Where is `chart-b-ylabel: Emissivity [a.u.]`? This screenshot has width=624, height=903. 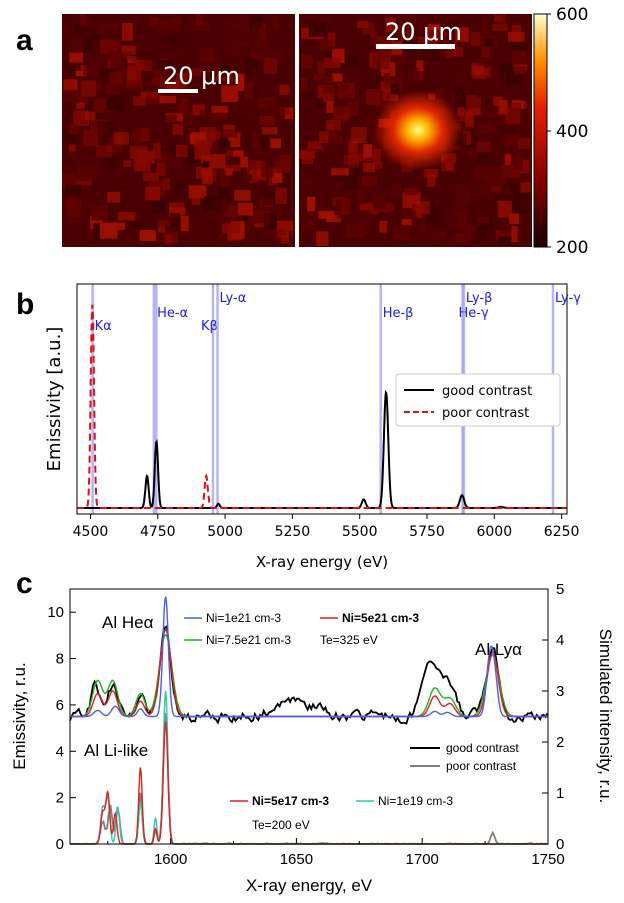
chart-b-ylabel: Emissivity [a.u.] is located at coordinates (54, 399).